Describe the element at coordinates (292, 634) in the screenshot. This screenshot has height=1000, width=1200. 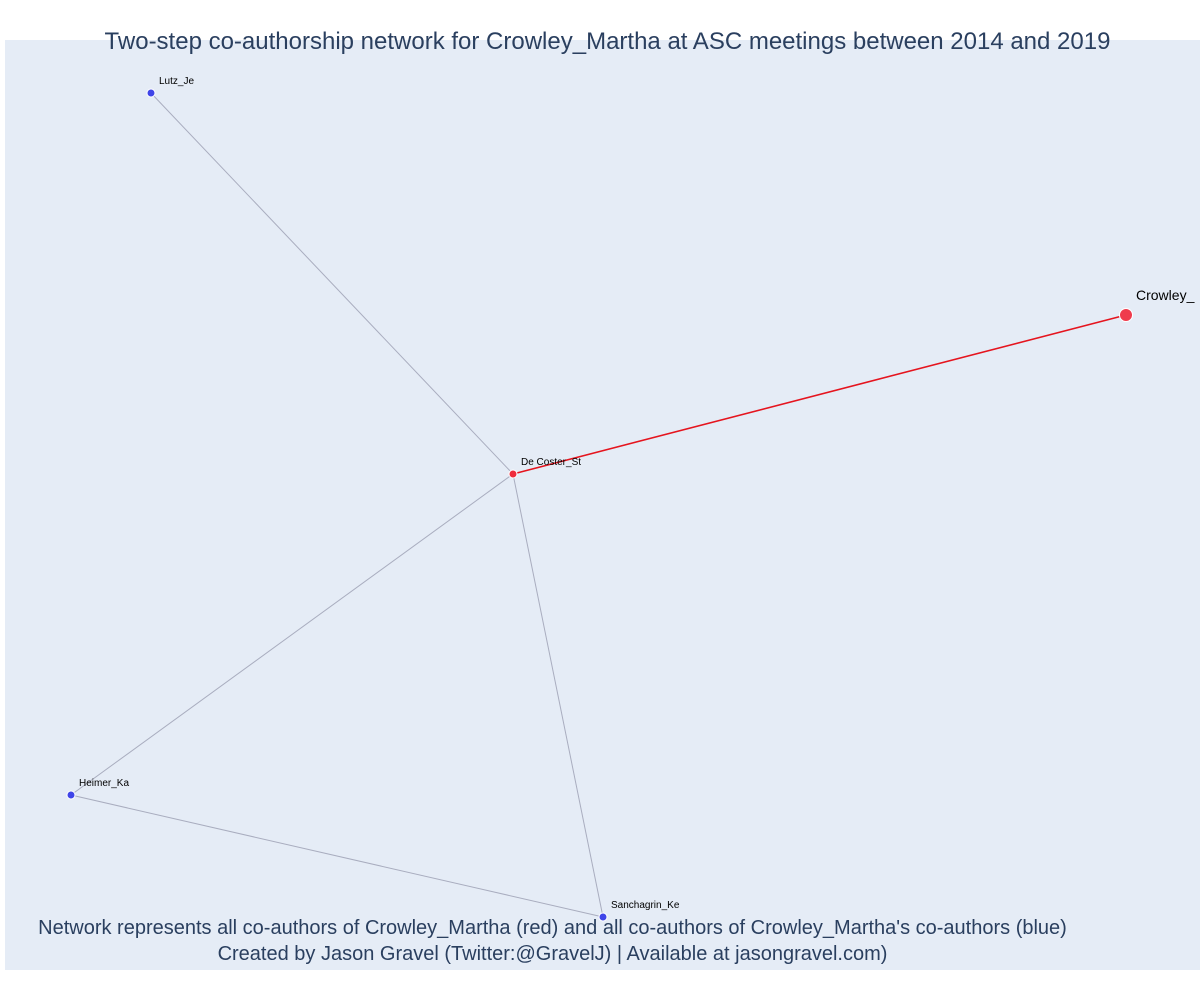
I see `edge-de-coster-st-heimer-ka` at that location.